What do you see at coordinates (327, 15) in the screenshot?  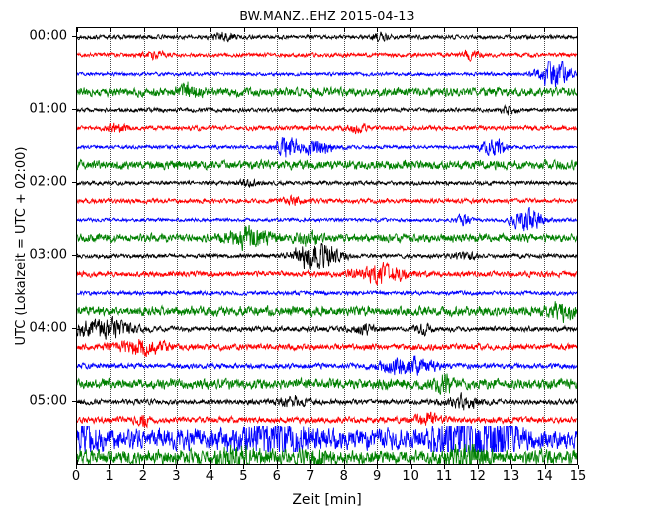 I see `page-title: BW.MANZ..EHZ 2015-04-13` at bounding box center [327, 15].